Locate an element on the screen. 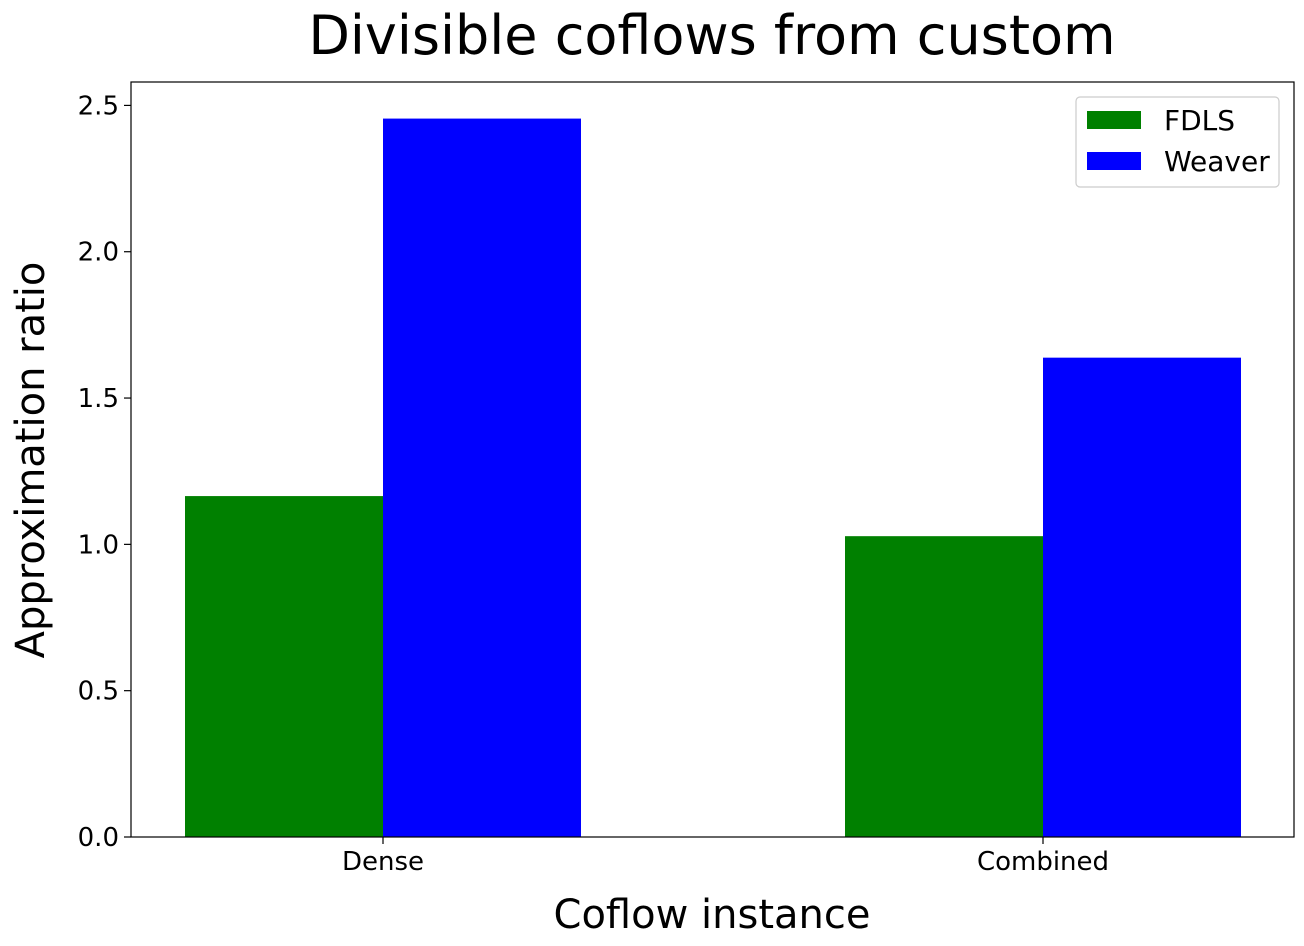  bar-fdls-combined is located at coordinates (944, 686).